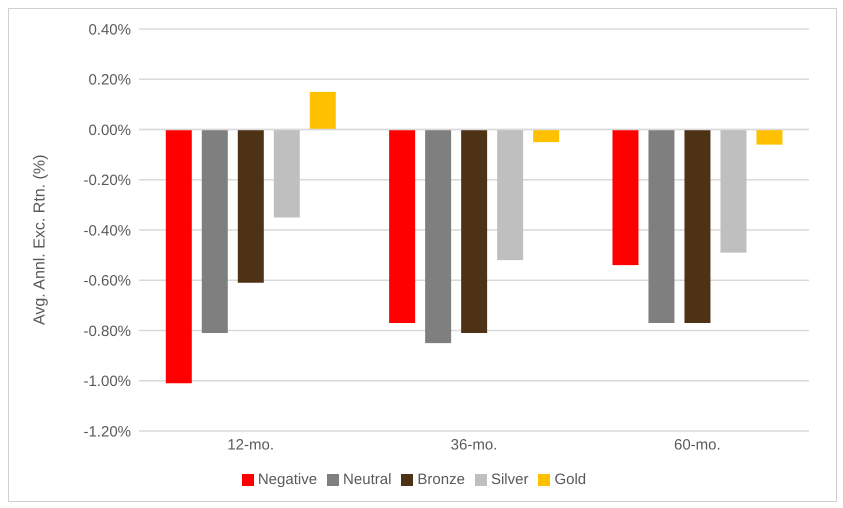 Image resolution: width=843 pixels, height=508 pixels. Describe the element at coordinates (441, 479) in the screenshot. I see `legend-label: Bronze` at that location.